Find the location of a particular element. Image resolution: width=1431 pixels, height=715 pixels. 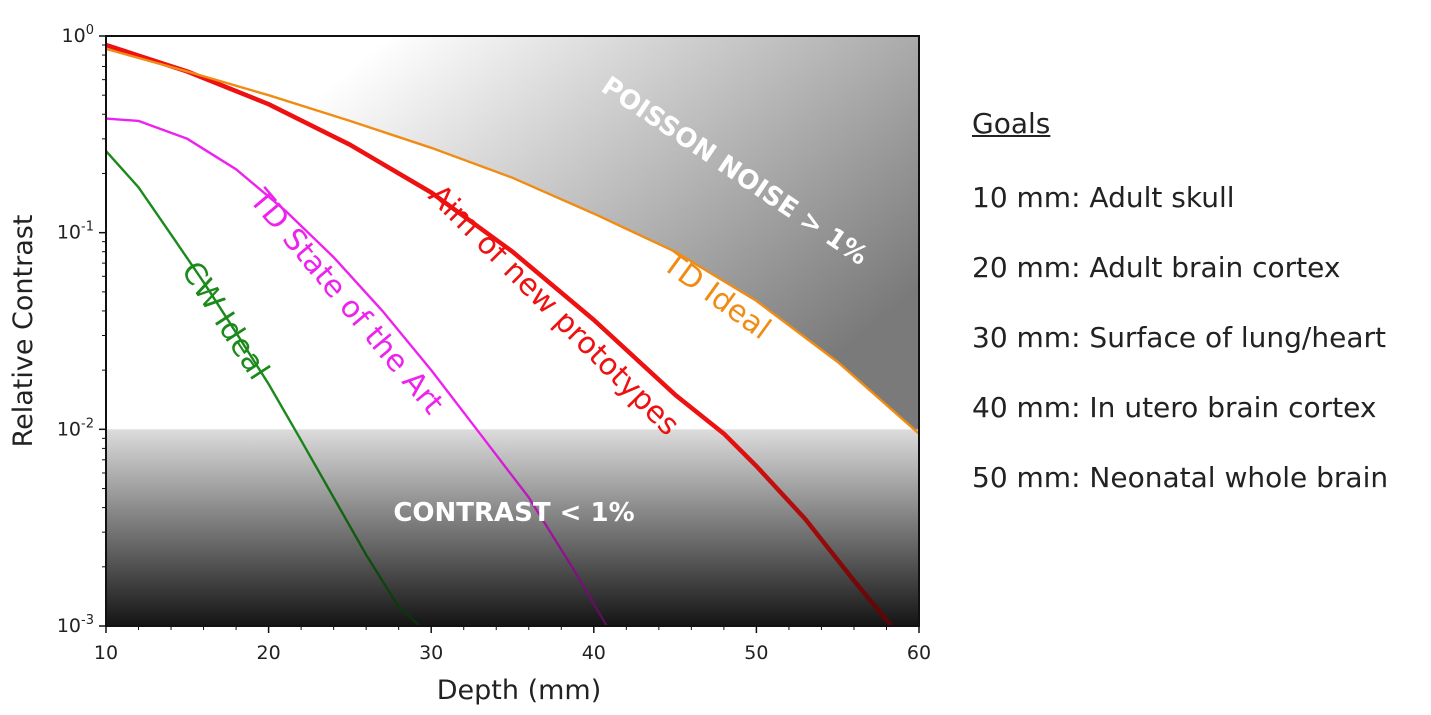

goal-item: 50 mm: Neonatal whole brain is located at coordinates (1180, 477).